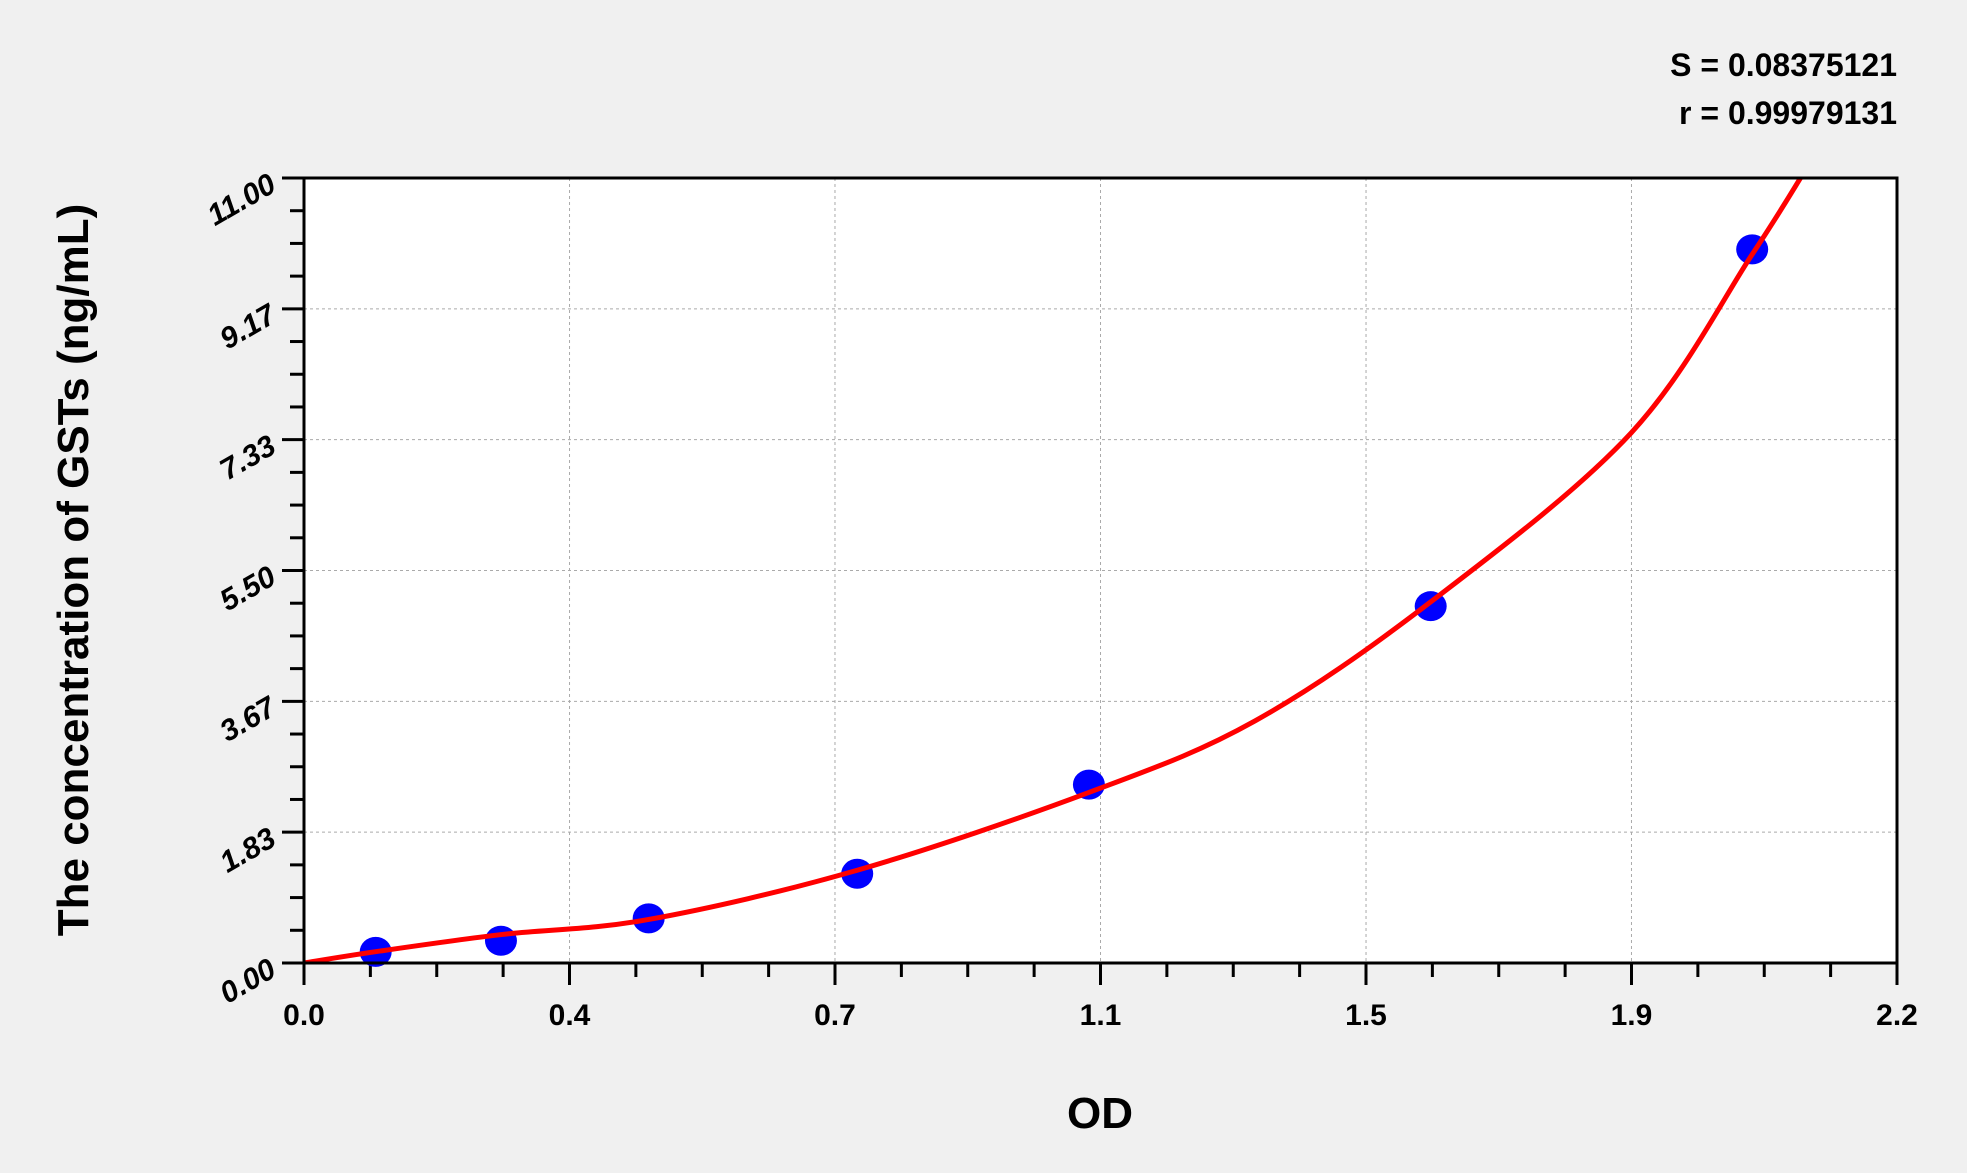 The image size is (1967, 1173). I want to click on y-tick-label: 11.00, so click(242, 199).